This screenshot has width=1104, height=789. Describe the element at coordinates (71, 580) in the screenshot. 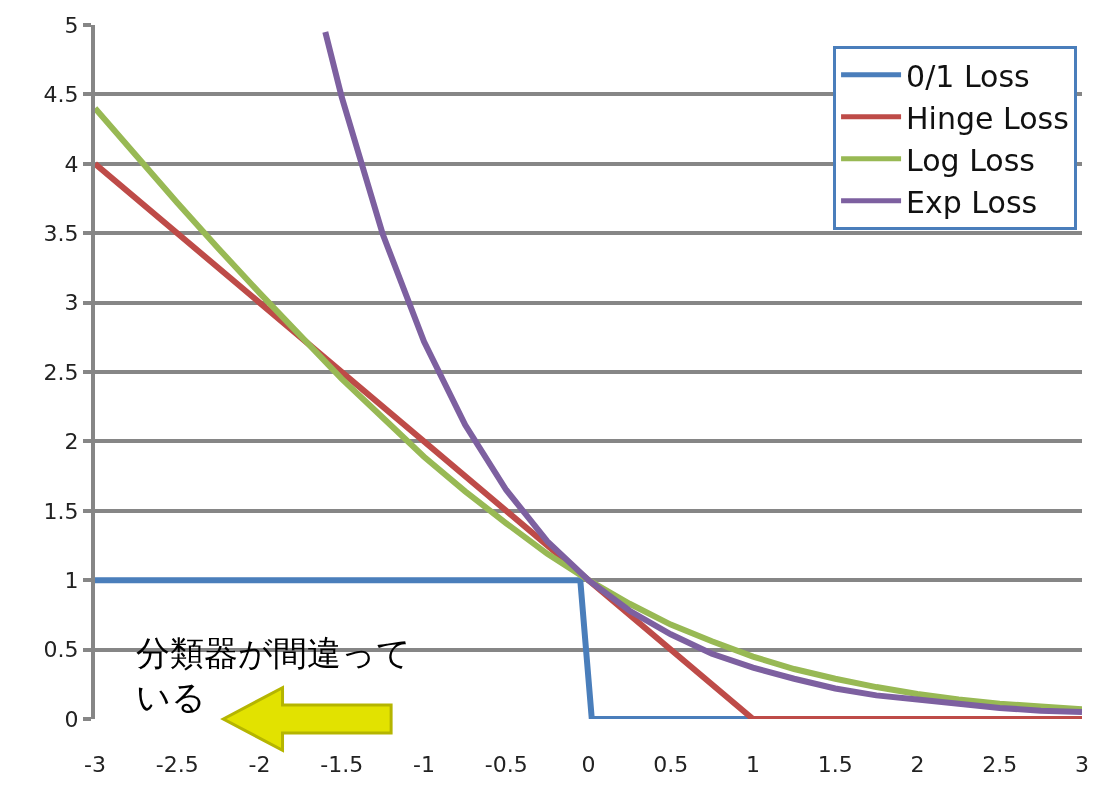

I see `y-tick-label: 1` at that location.